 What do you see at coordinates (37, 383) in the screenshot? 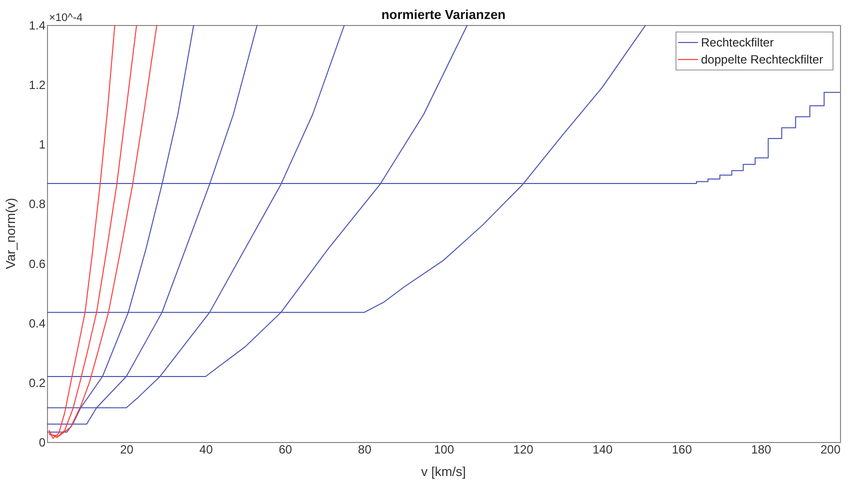
I see `y-tick-label: 0.2` at bounding box center [37, 383].